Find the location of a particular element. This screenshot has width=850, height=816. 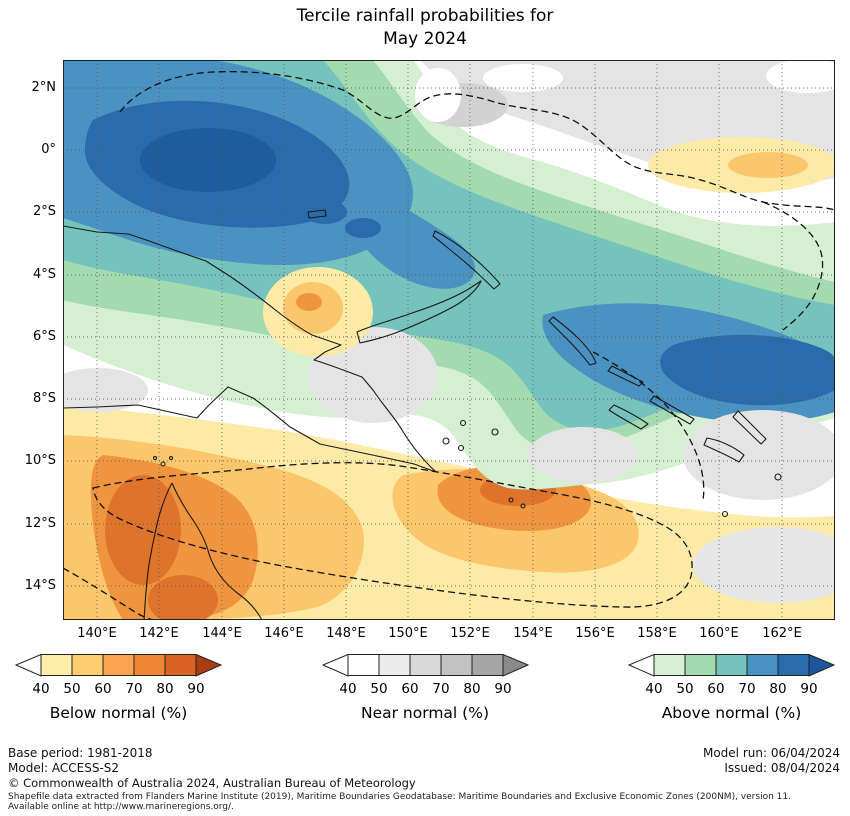

lon-tick-label: 148°E is located at coordinates (346, 633).